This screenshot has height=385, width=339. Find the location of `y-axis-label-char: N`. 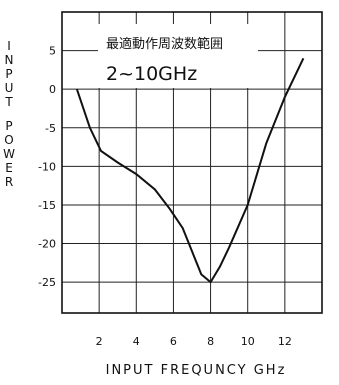

y-axis-label-char: N is located at coordinates (9, 60).